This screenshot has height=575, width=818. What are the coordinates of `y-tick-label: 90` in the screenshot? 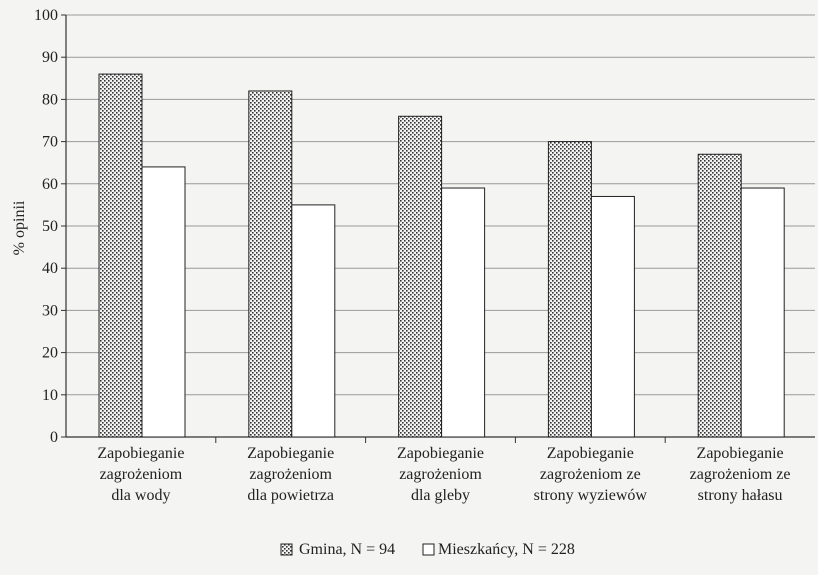 It's located at (50, 57).